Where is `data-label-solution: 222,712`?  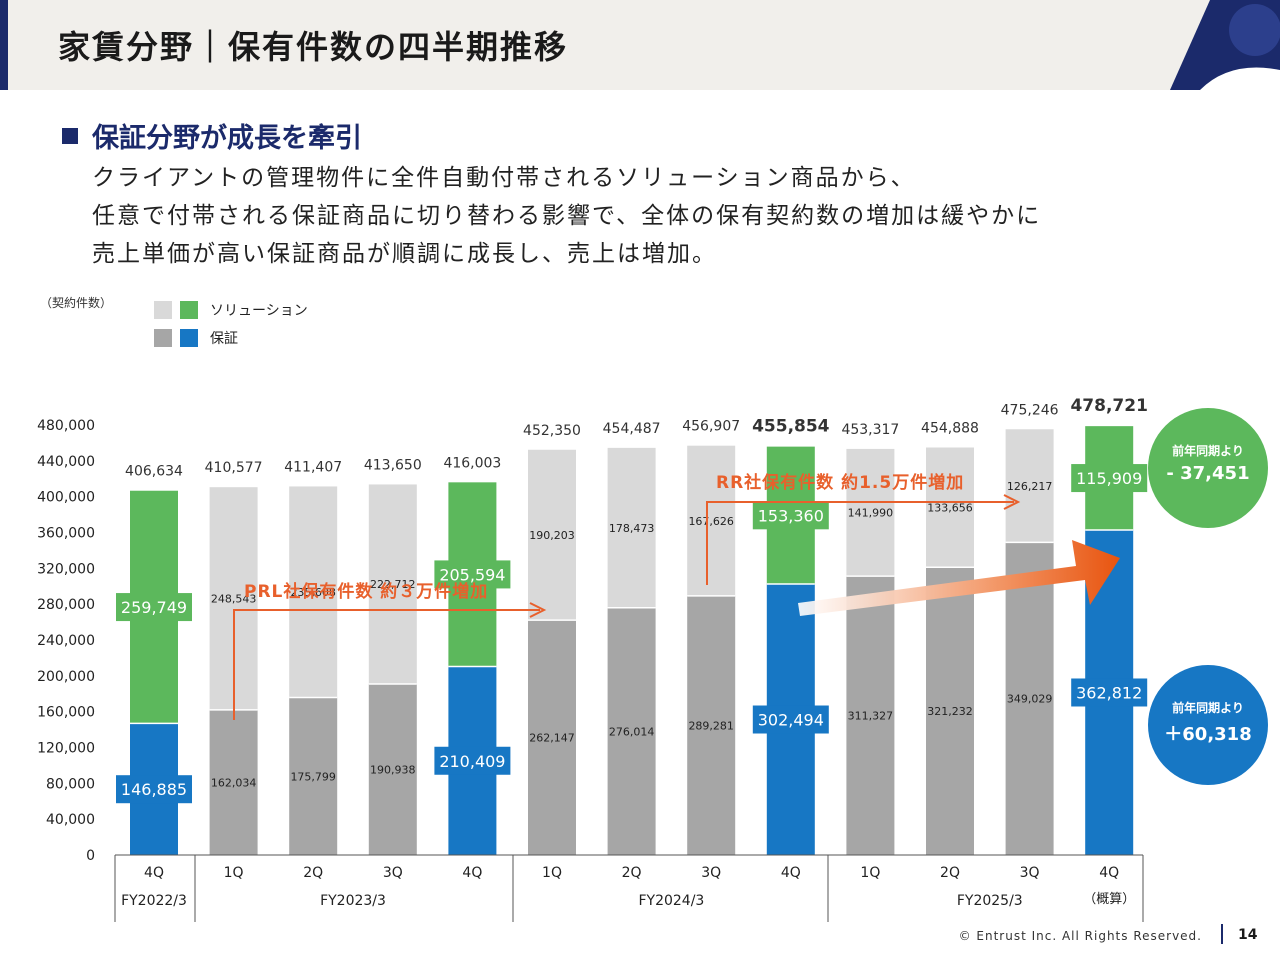 data-label-solution: 222,712 is located at coordinates (393, 584).